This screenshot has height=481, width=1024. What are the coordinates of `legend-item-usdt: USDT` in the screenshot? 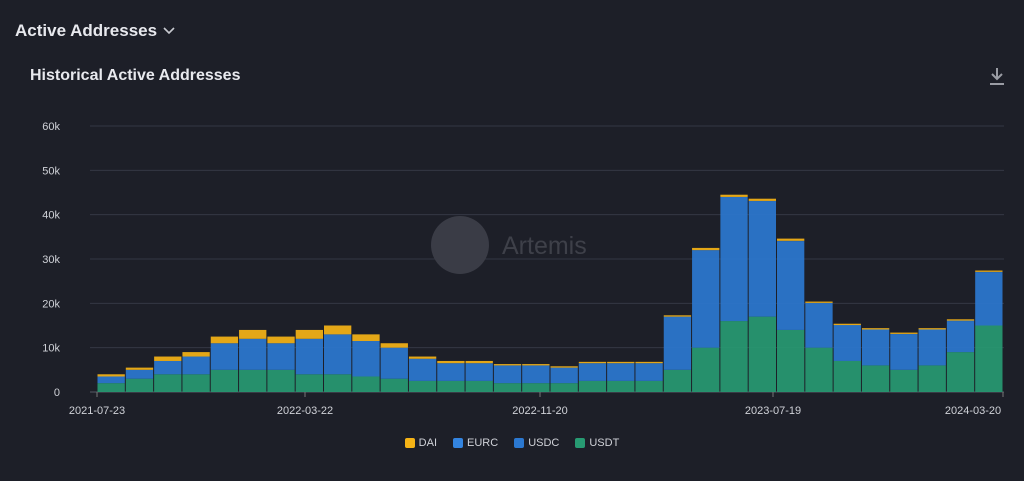 It's located at (597, 443).